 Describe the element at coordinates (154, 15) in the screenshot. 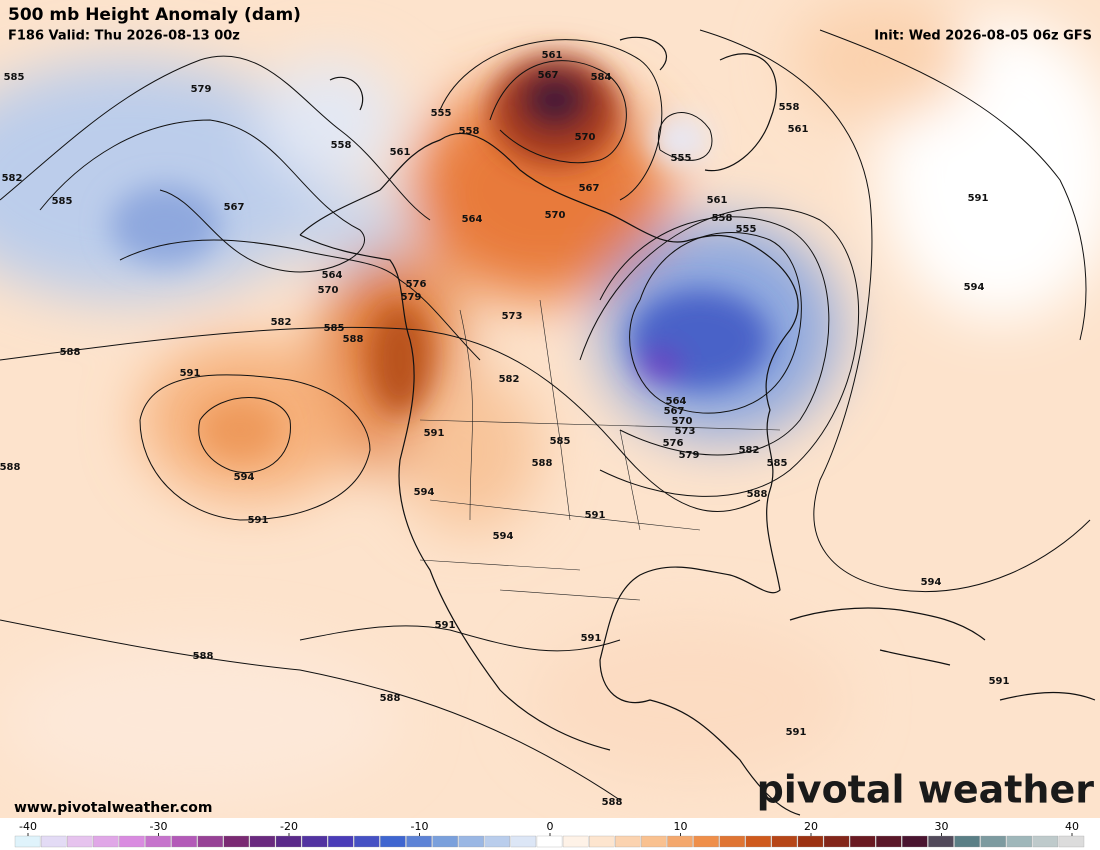

I see `title: 500 mb Height Anomaly (dam)` at that location.